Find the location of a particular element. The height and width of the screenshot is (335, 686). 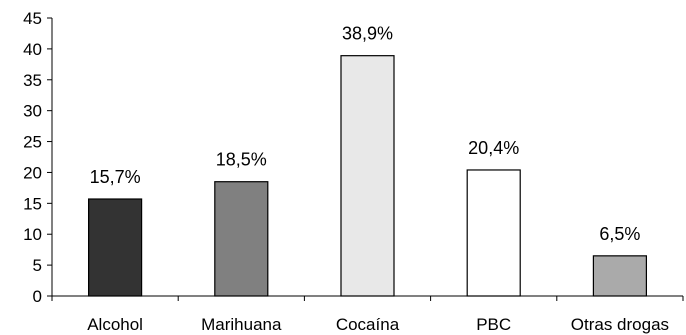

y-tick-label: 30 is located at coordinates (32, 111).